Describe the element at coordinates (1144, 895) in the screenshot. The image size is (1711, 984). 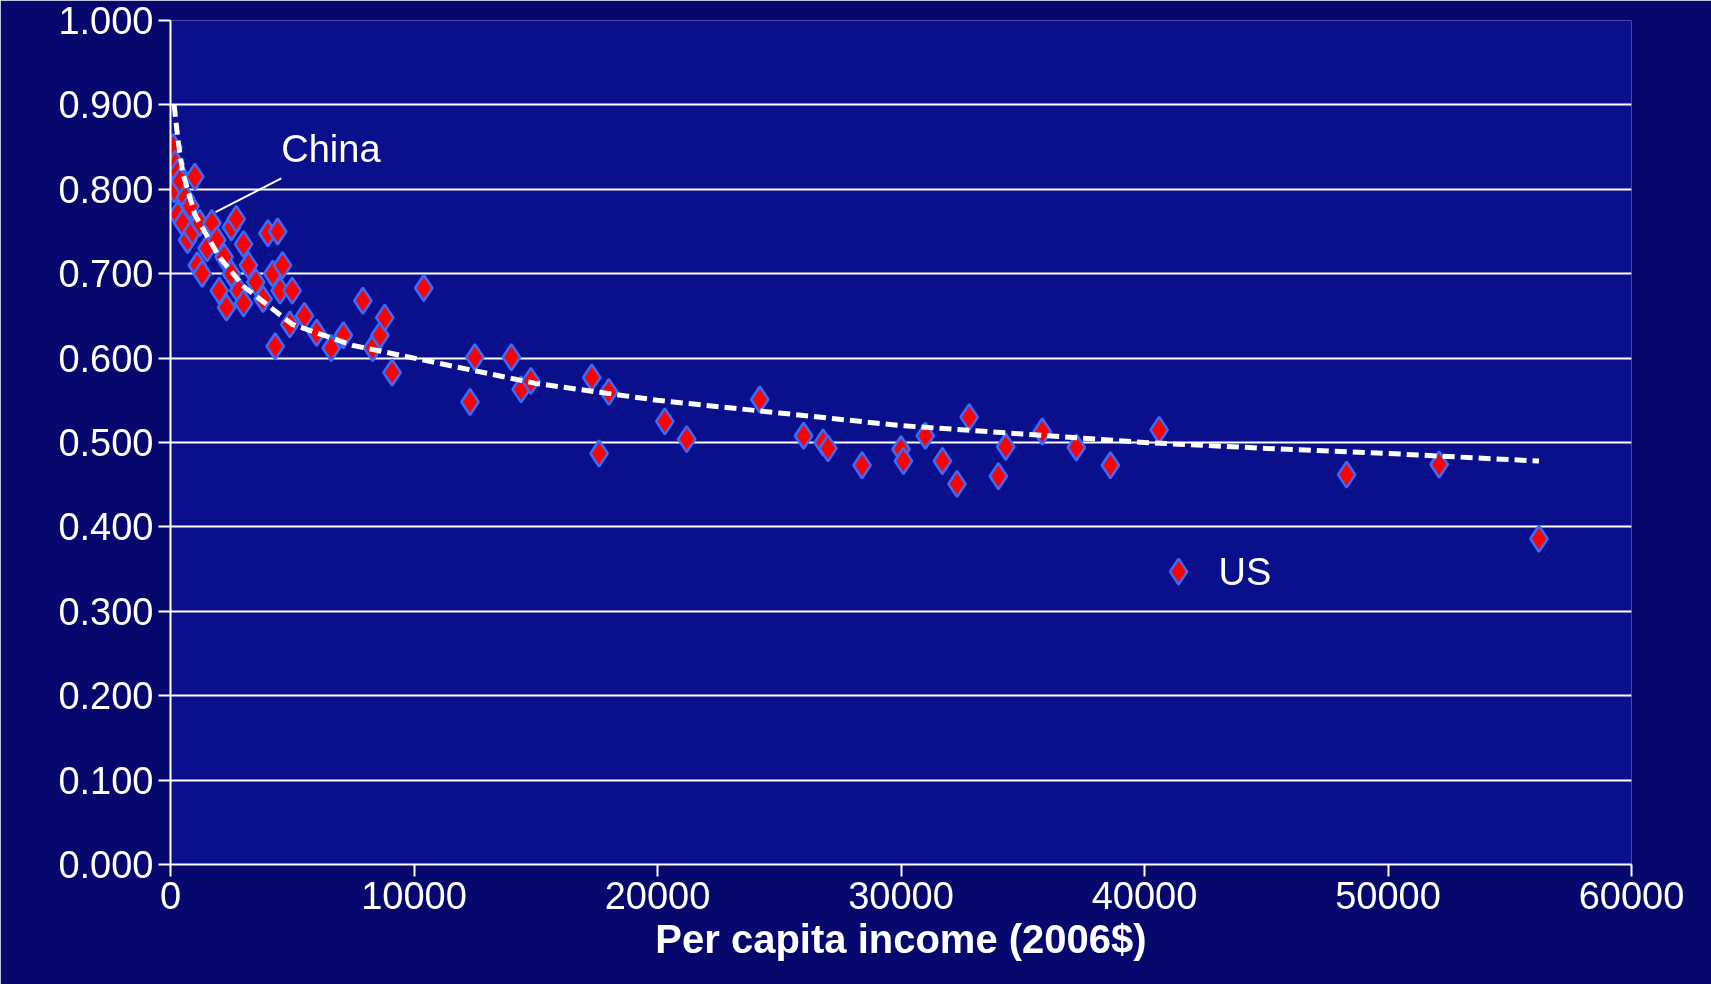
I see `x-tick-label: 40000` at that location.